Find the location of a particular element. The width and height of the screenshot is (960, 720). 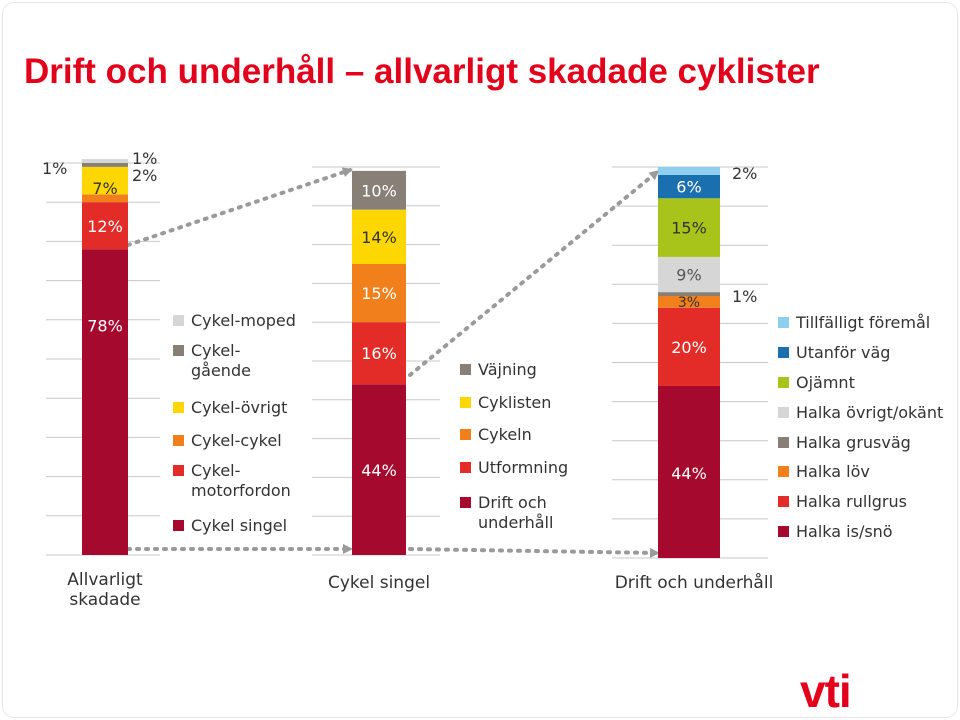

data-label: 20% is located at coordinates (689, 347).